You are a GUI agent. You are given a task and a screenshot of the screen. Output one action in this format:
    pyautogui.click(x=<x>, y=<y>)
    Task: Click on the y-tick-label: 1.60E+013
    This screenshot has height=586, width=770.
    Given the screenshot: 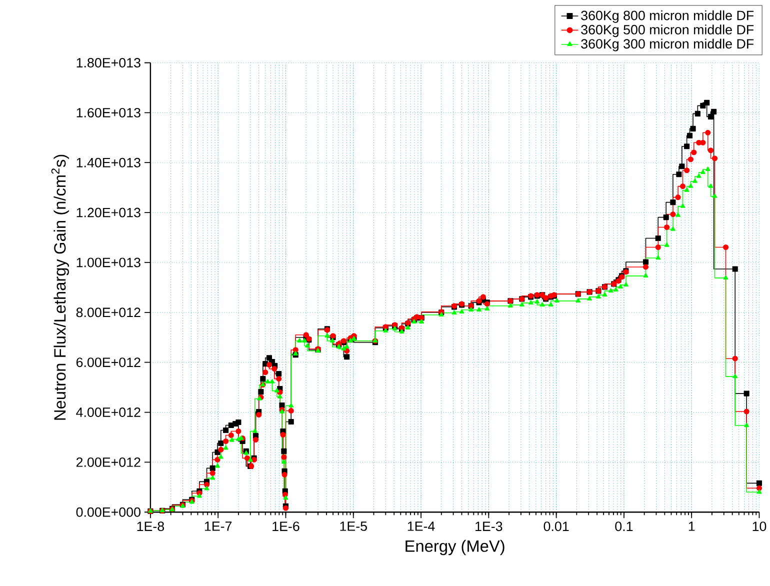 What is the action you would take?
    pyautogui.click(x=108, y=113)
    